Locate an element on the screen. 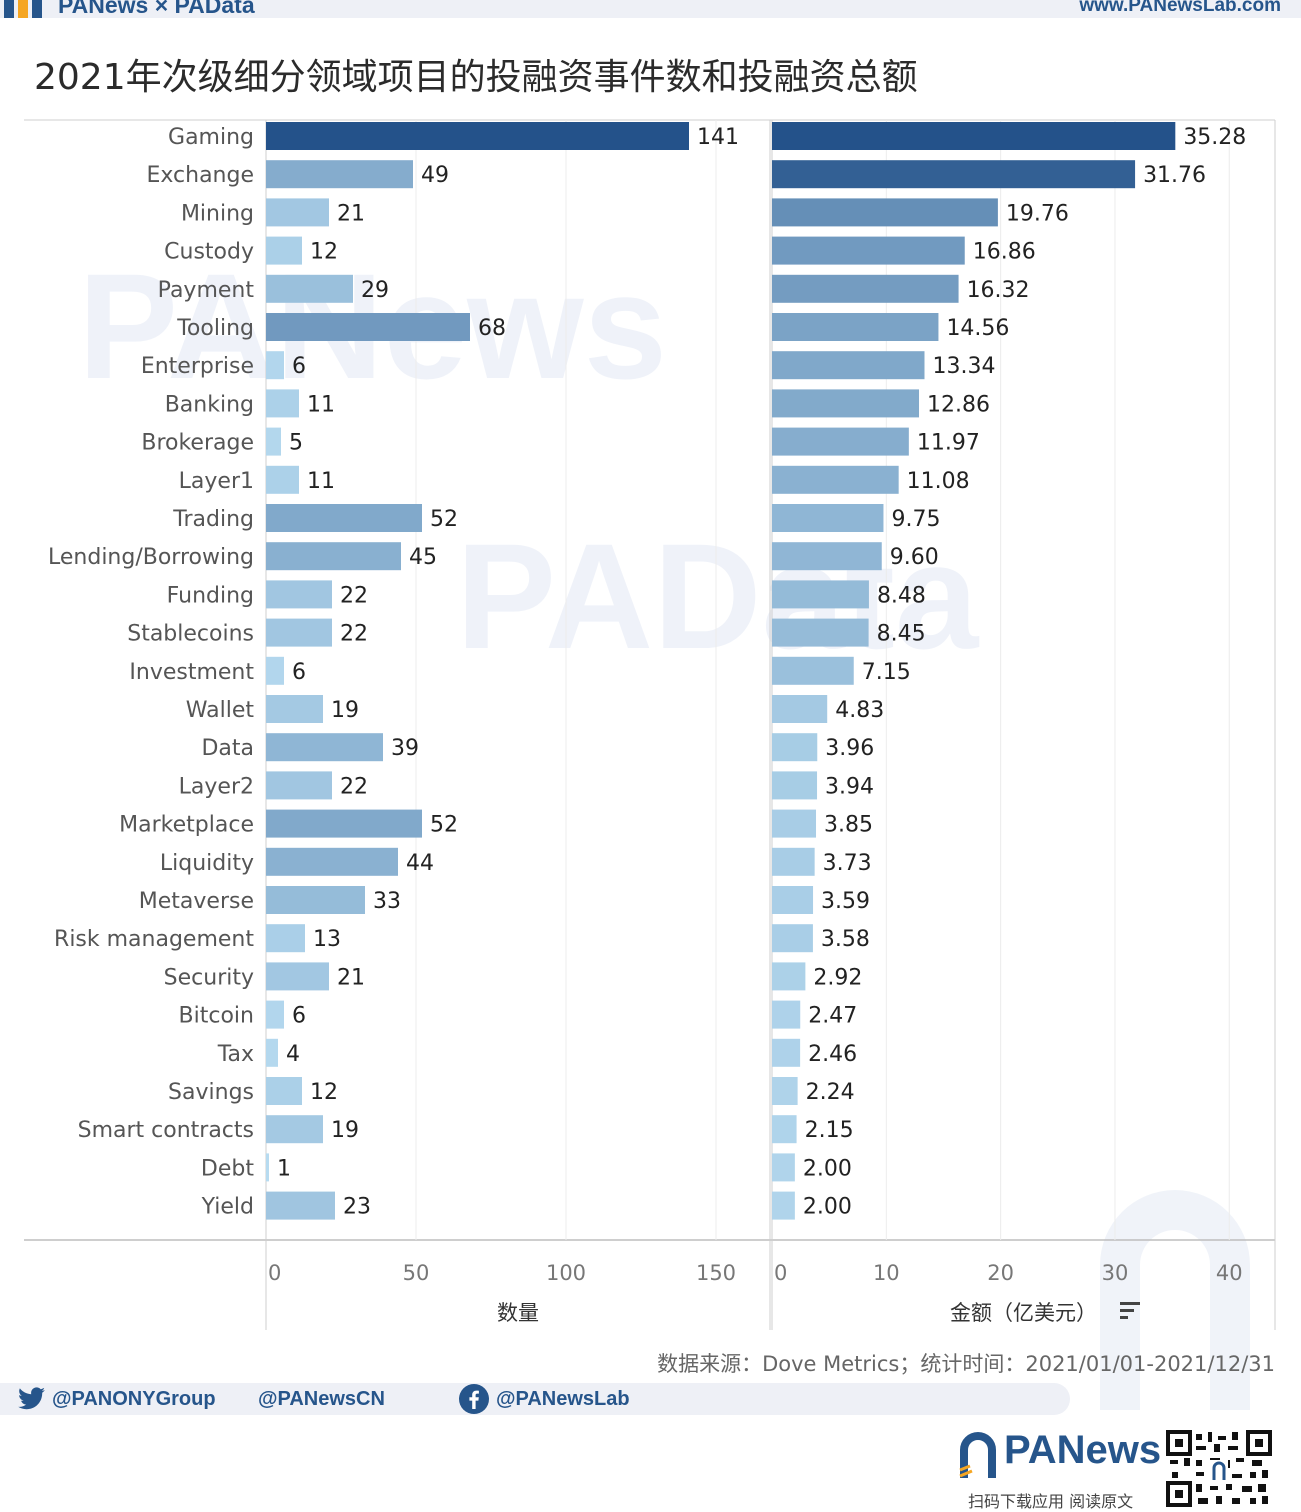 The width and height of the screenshot is (1301, 1512). category-label: Liquidity is located at coordinates (207, 863).